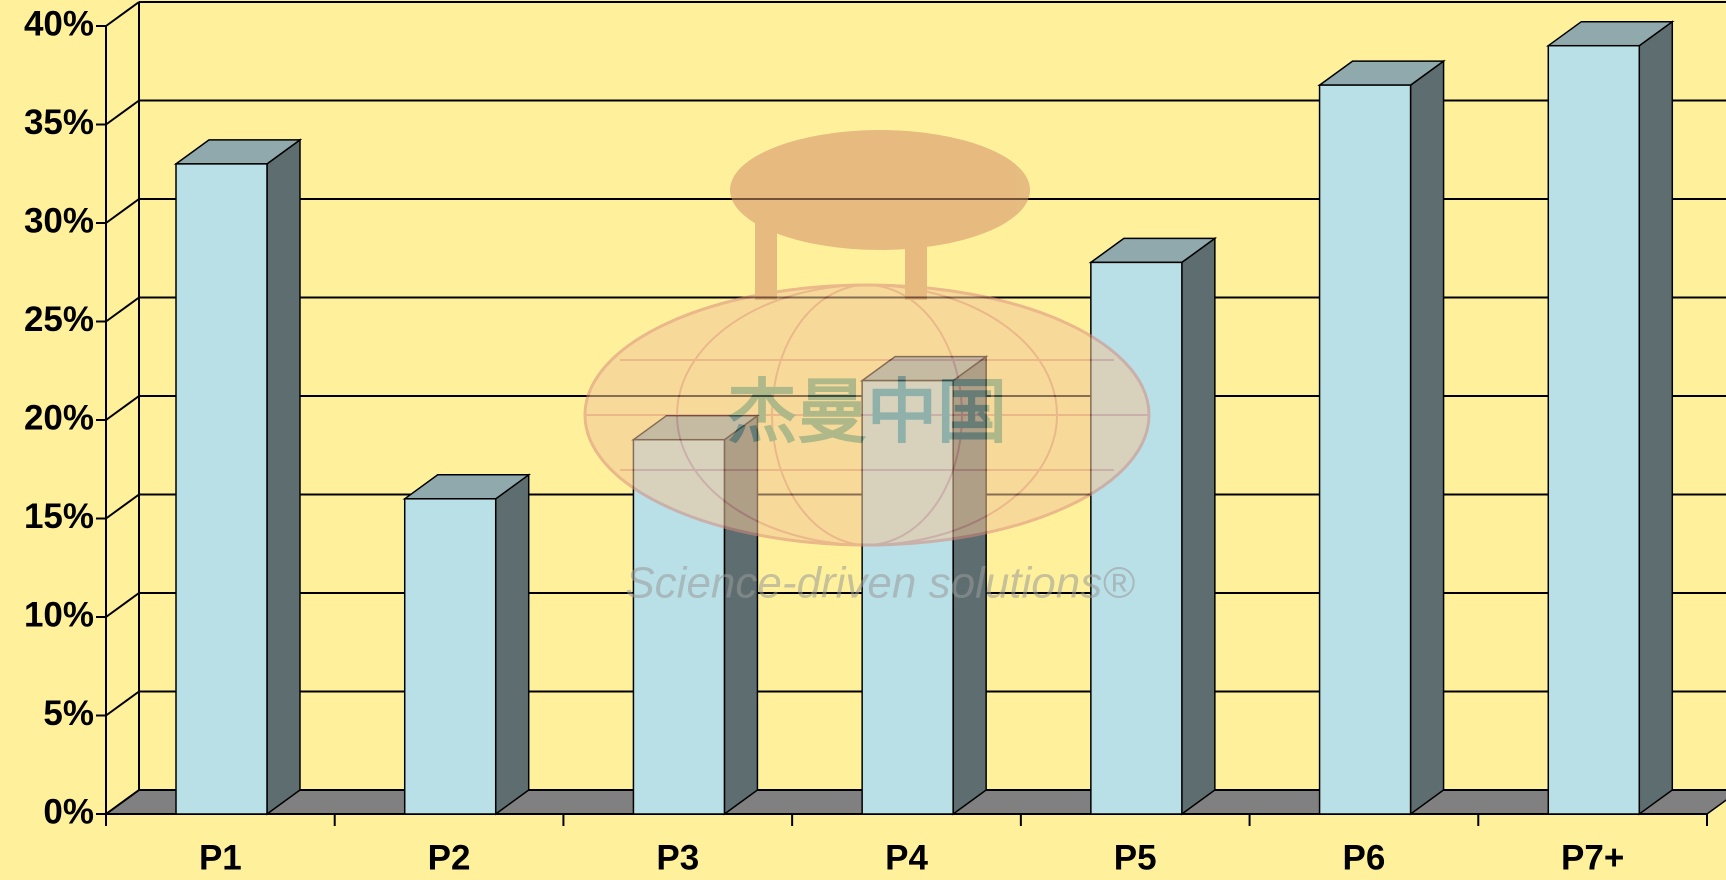 Image resolution: width=1726 pixels, height=880 pixels. I want to click on y-tick-label: 35%, so click(59, 122).